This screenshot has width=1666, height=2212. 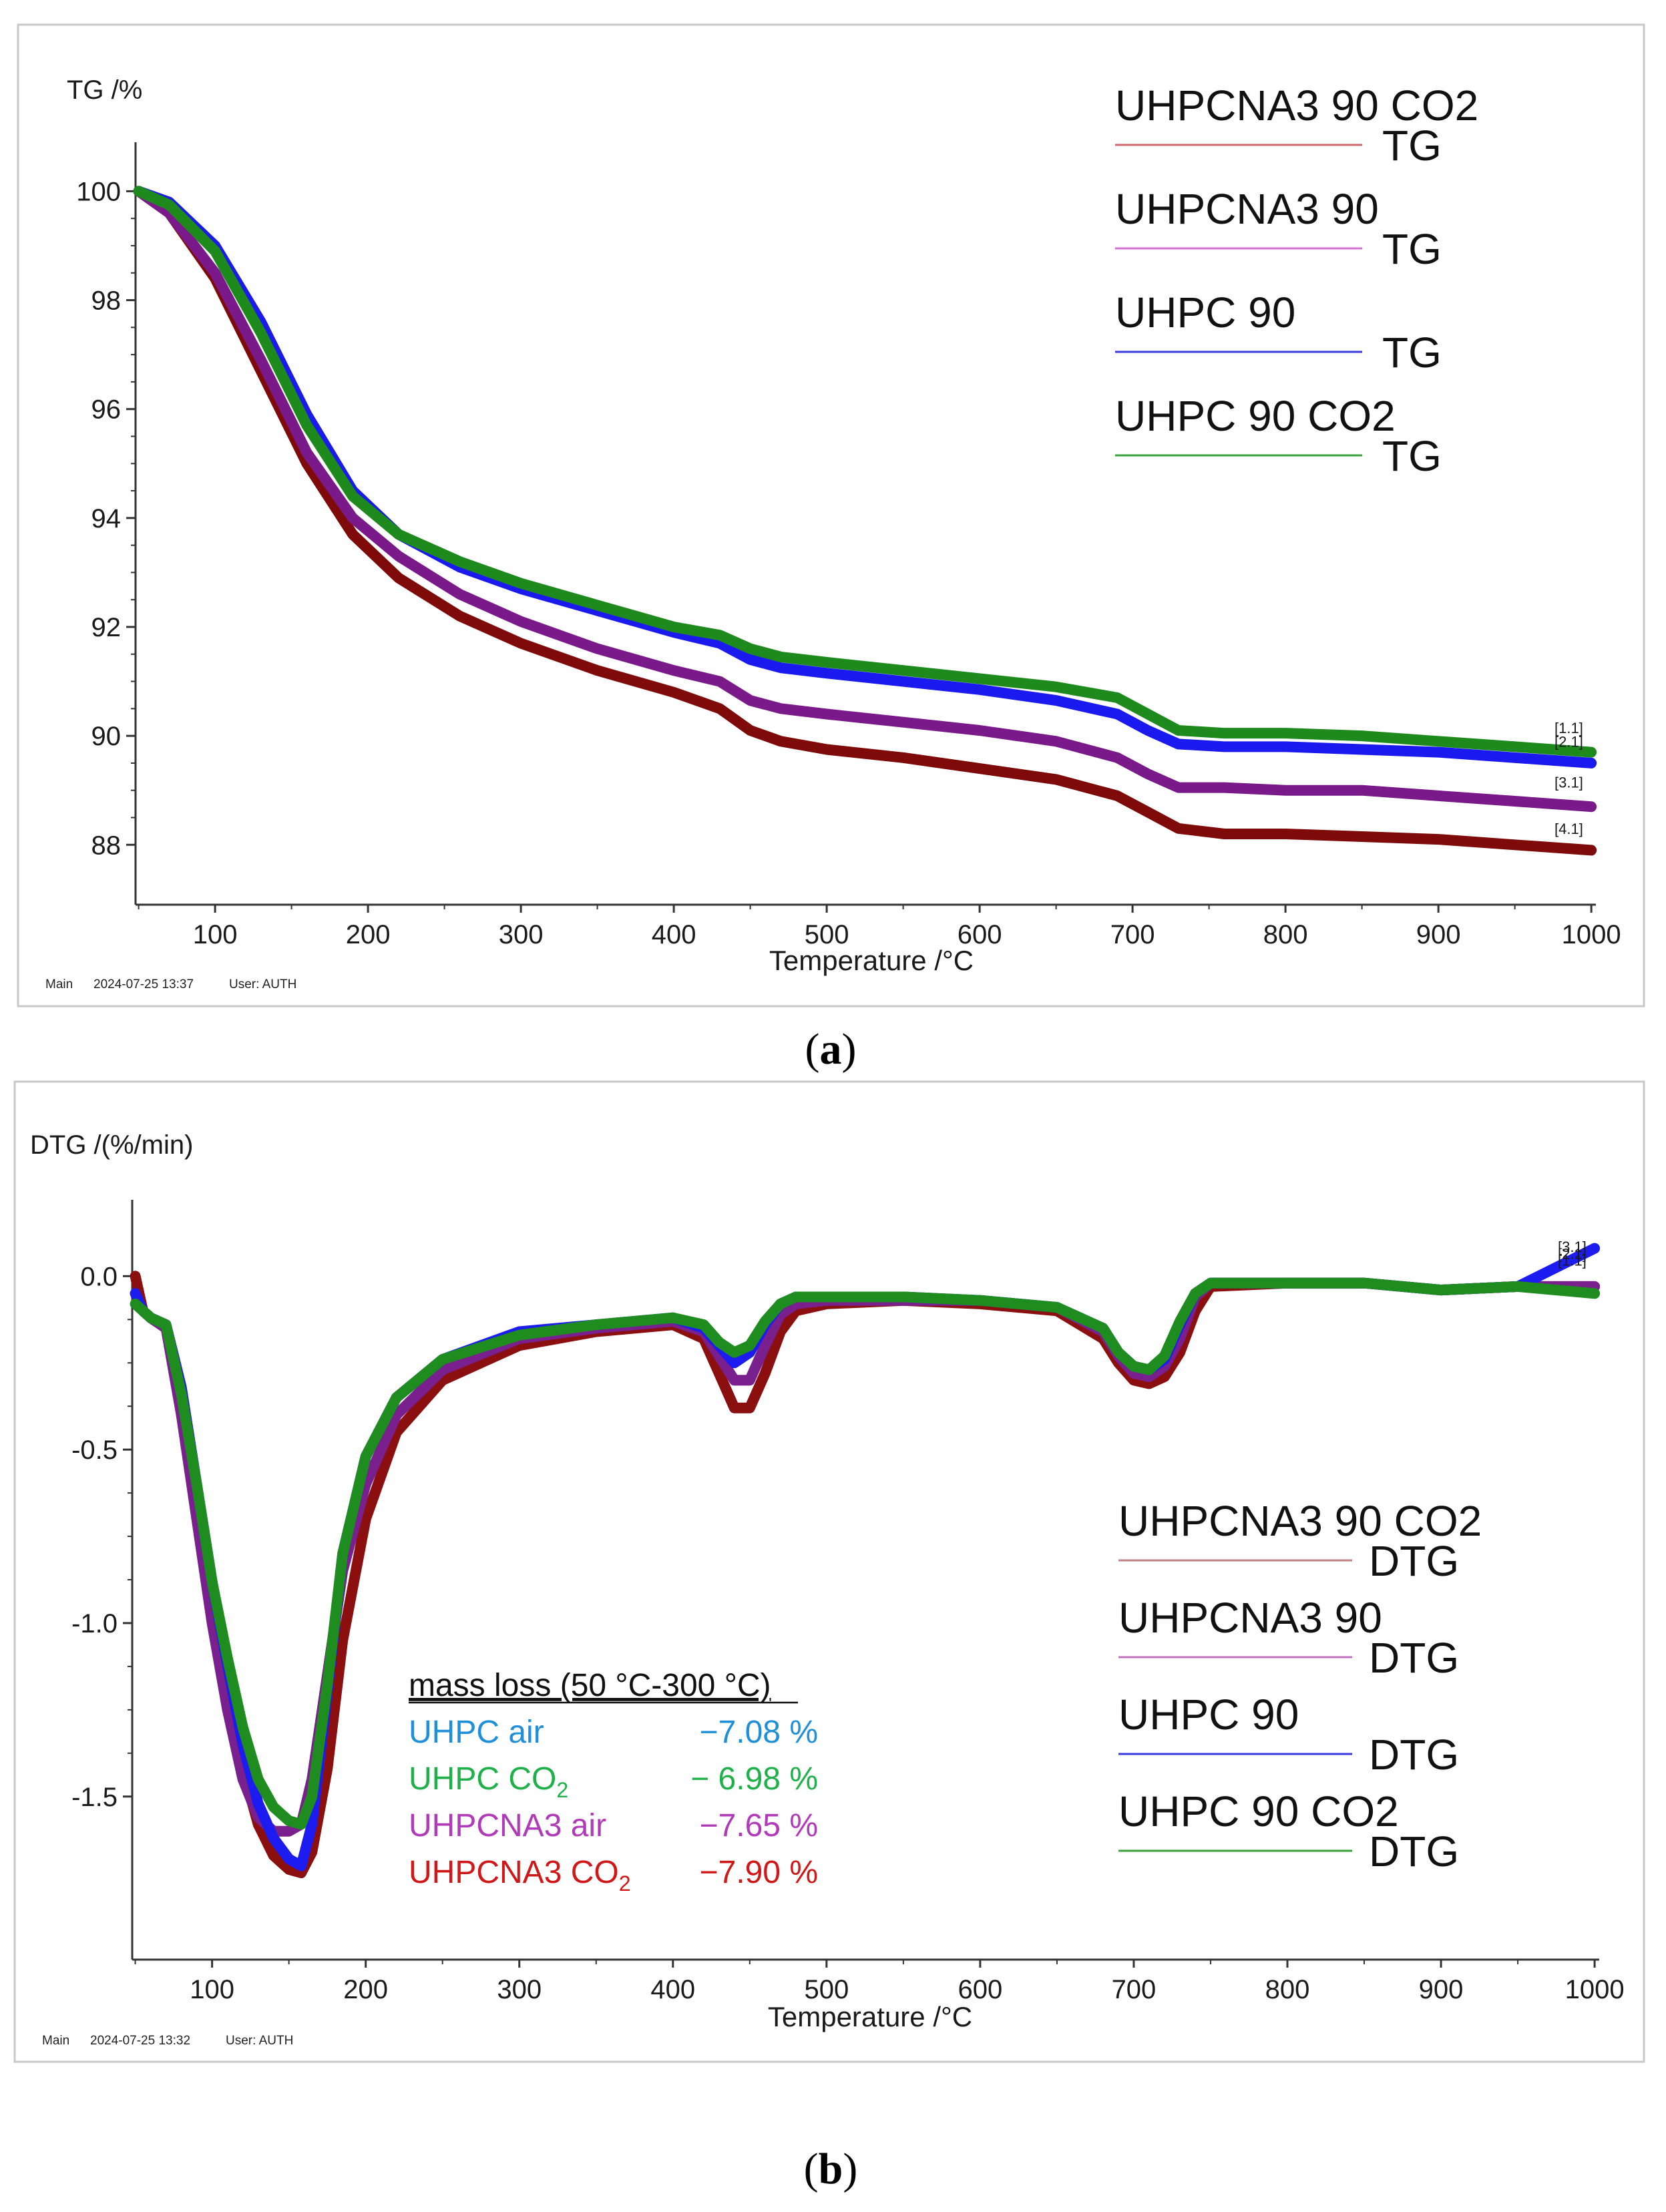 What do you see at coordinates (507, 1825) in the screenshot?
I see `mass-loss-row-label: UHPCNA3 air` at bounding box center [507, 1825].